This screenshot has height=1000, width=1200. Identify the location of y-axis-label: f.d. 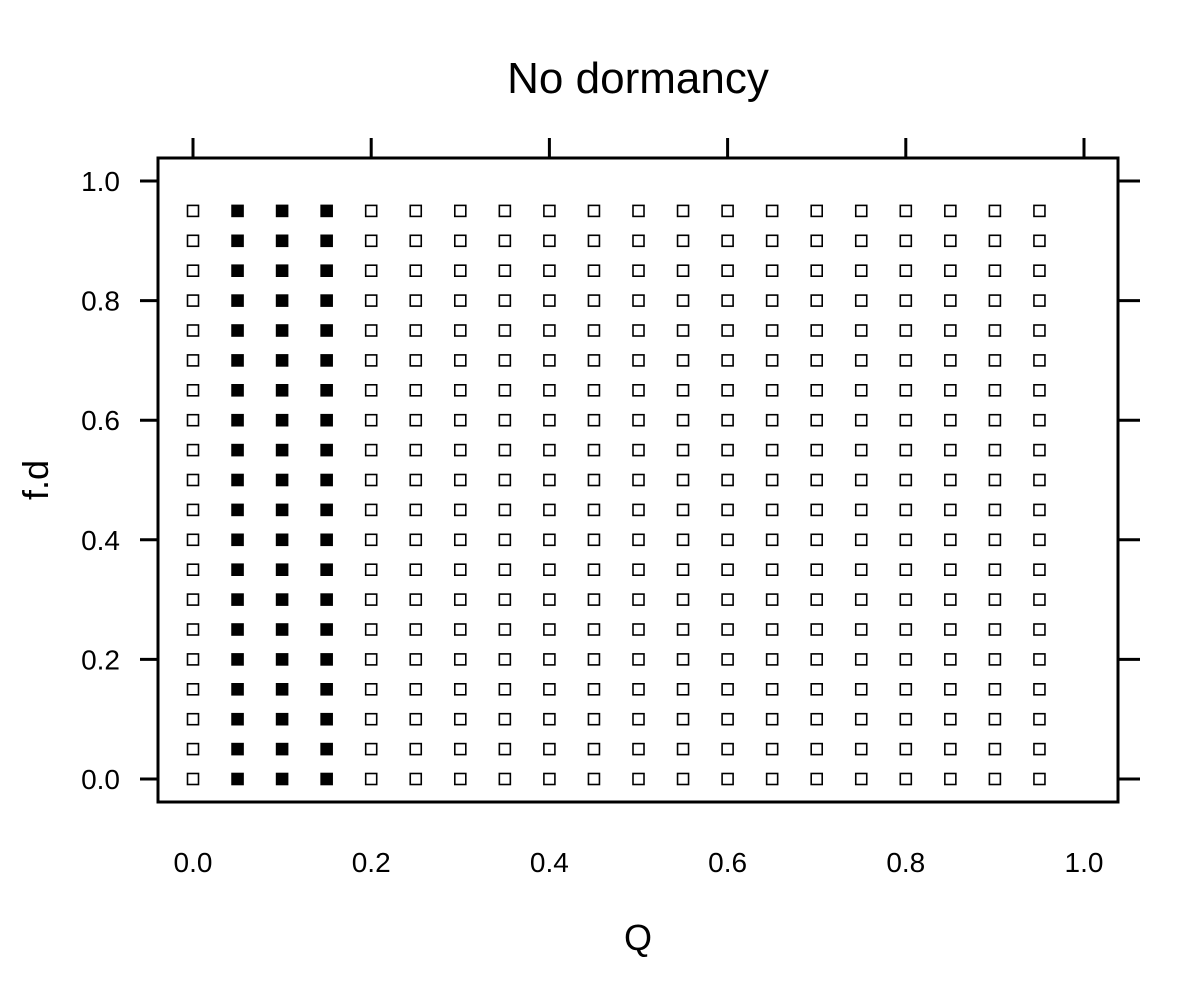
(35, 480).